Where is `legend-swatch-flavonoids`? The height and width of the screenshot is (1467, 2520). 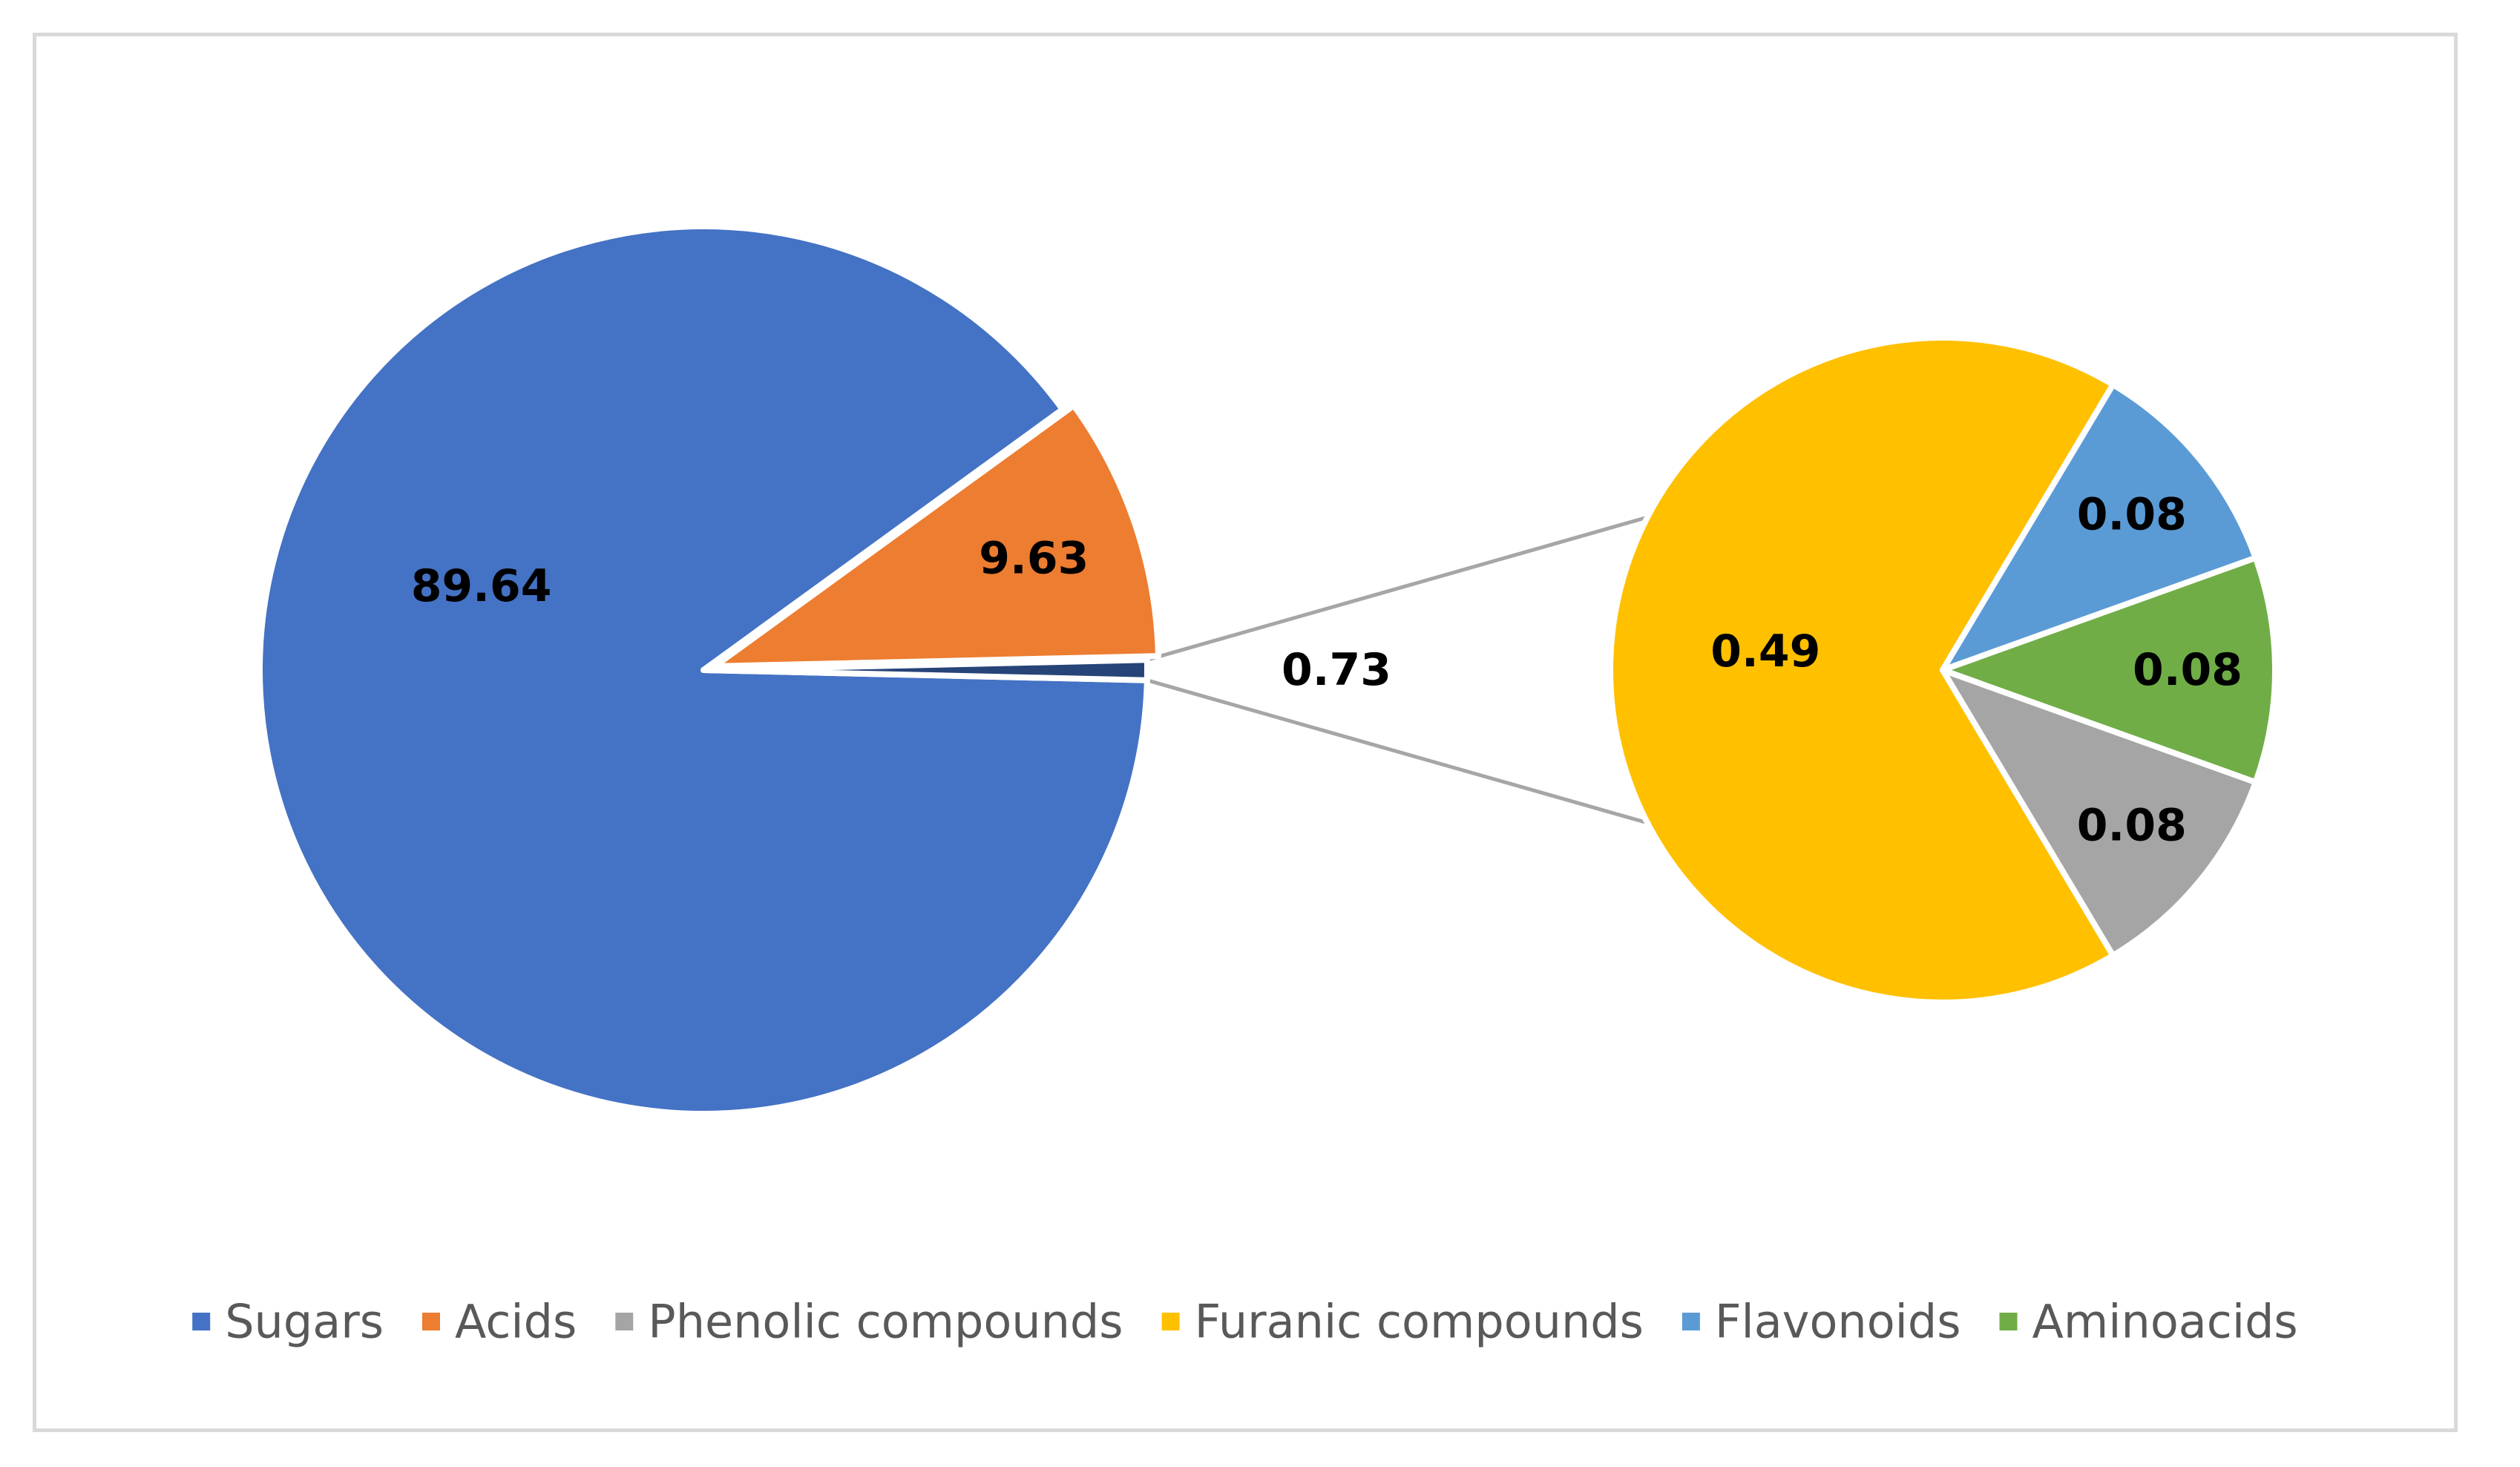 legend-swatch-flavonoids is located at coordinates (1691, 1321).